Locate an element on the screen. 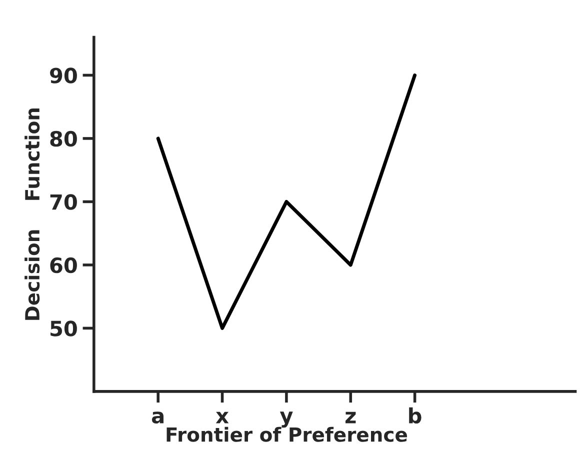 The height and width of the screenshot is (466, 587). x-tick-label: x is located at coordinates (222, 418).